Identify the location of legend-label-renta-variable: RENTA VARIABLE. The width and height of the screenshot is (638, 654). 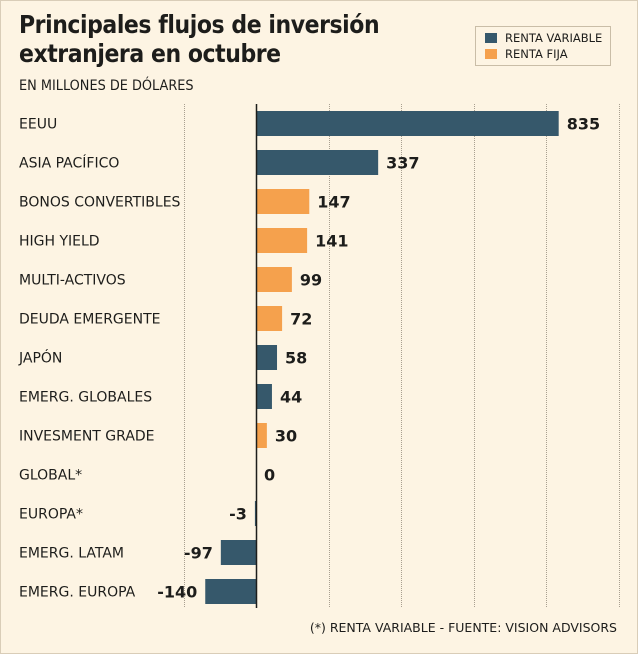
(554, 38).